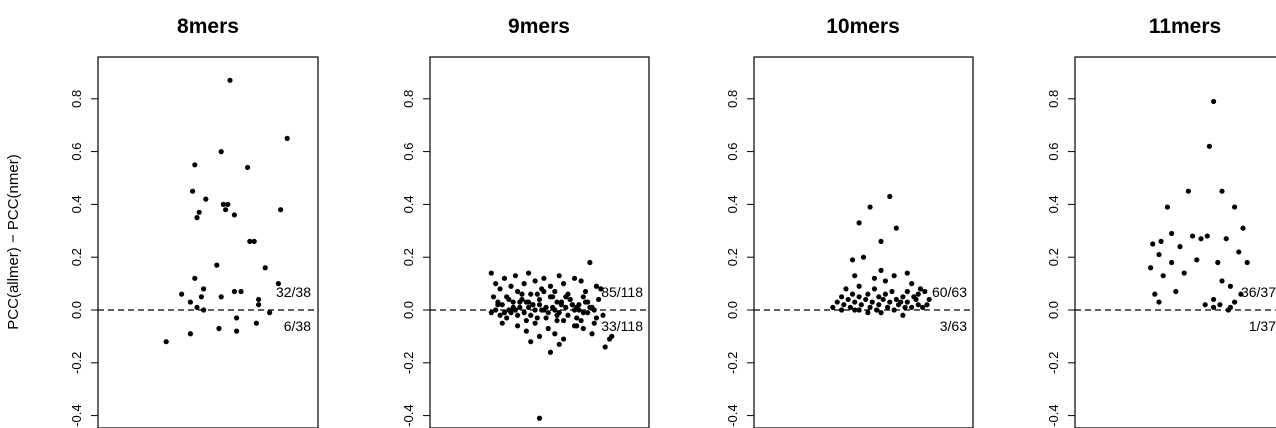 Image resolution: width=1276 pixels, height=428 pixels. I want to click on data-points, so click(551, 340).